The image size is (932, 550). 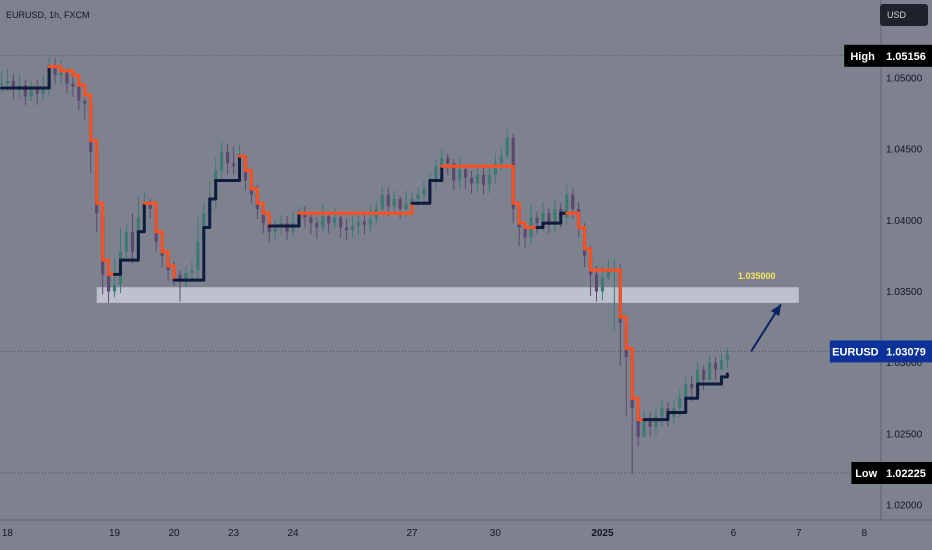 What do you see at coordinates (799, 533) in the screenshot?
I see `x-tick-label-9: 7` at bounding box center [799, 533].